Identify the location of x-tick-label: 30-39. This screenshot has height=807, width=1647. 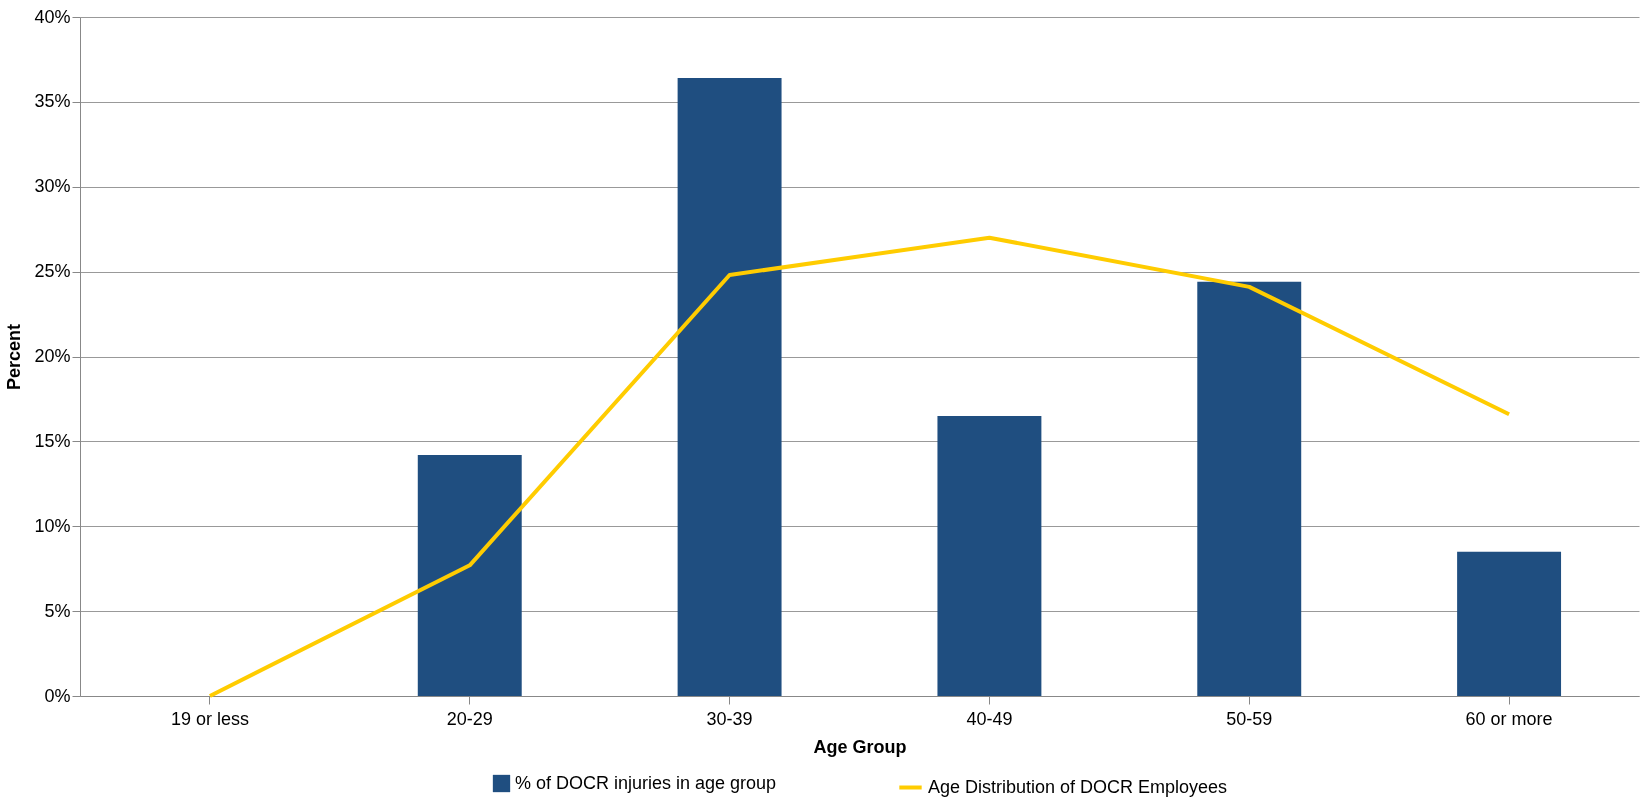
(729, 718).